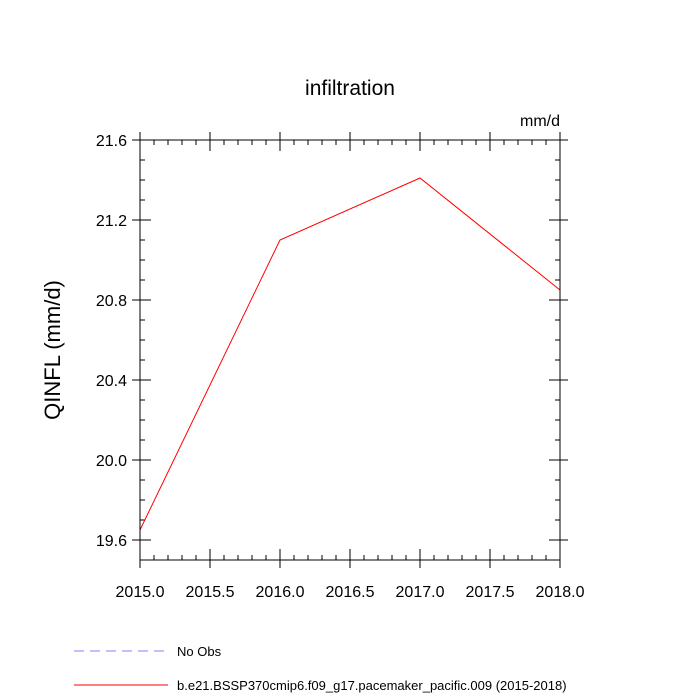 The width and height of the screenshot is (700, 700). Describe the element at coordinates (111, 301) in the screenshot. I see `y-tick-label: 20.8` at that location.